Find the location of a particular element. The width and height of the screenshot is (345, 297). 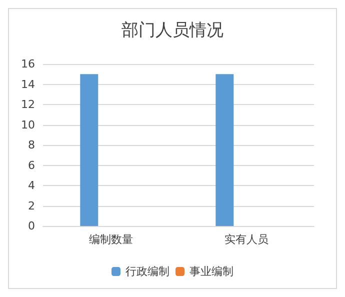

y-tick-label: 4 is located at coordinates (31, 185).